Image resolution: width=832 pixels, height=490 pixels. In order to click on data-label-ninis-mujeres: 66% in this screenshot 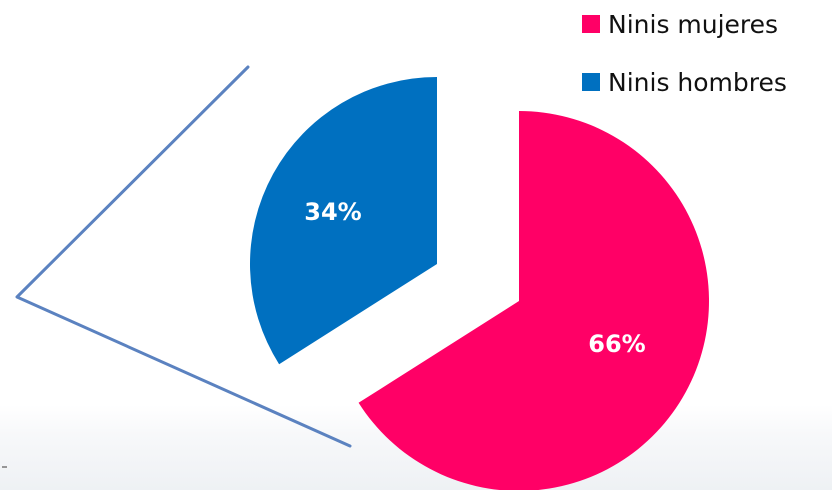, I will do `click(616, 344)`.